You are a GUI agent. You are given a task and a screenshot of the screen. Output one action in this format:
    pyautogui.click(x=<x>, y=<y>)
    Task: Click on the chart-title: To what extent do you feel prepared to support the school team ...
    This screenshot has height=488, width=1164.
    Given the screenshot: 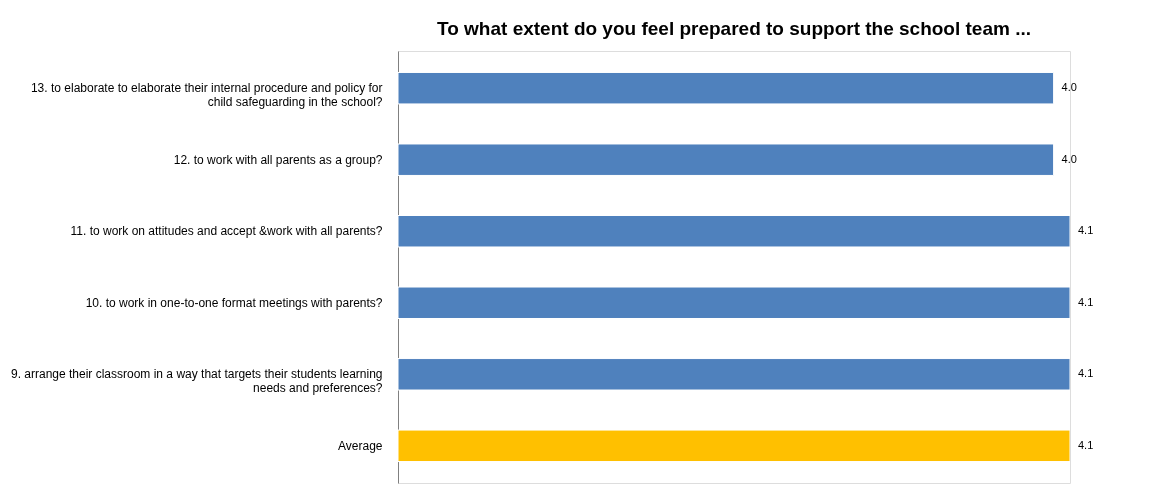 What is the action you would take?
    pyautogui.click(x=734, y=28)
    